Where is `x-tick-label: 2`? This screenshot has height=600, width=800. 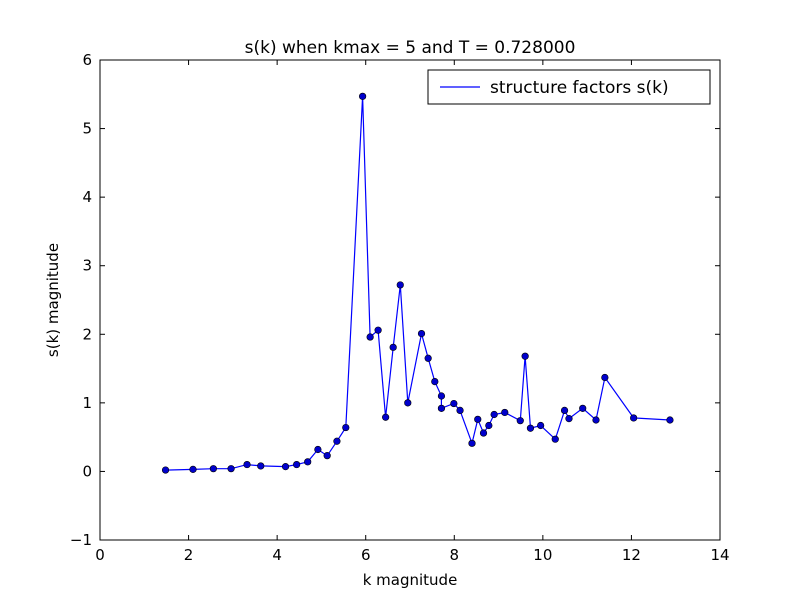 x-tick-label: 2 is located at coordinates (189, 555).